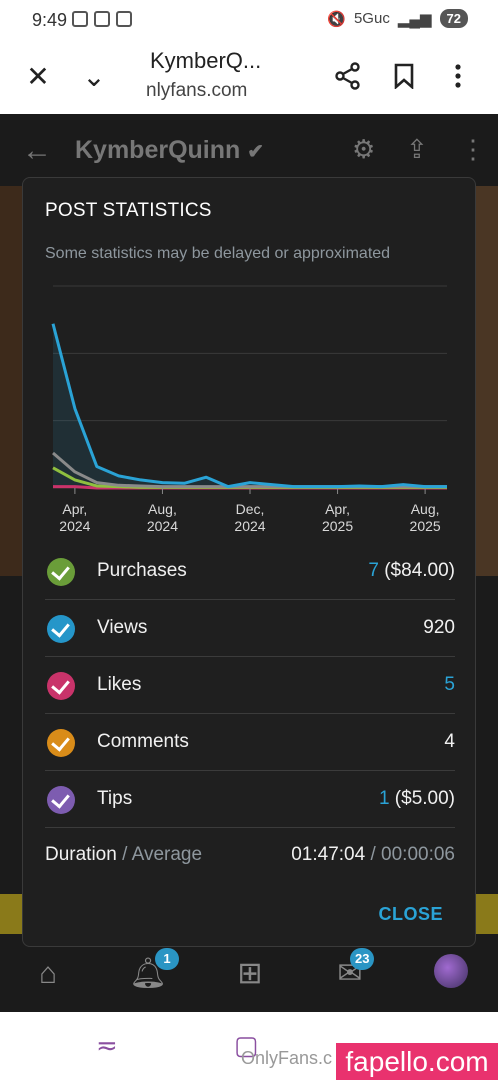 This screenshot has width=498, height=1080. Describe the element at coordinates (384, 798) in the screenshot. I see `stat-count: 1` at that location.